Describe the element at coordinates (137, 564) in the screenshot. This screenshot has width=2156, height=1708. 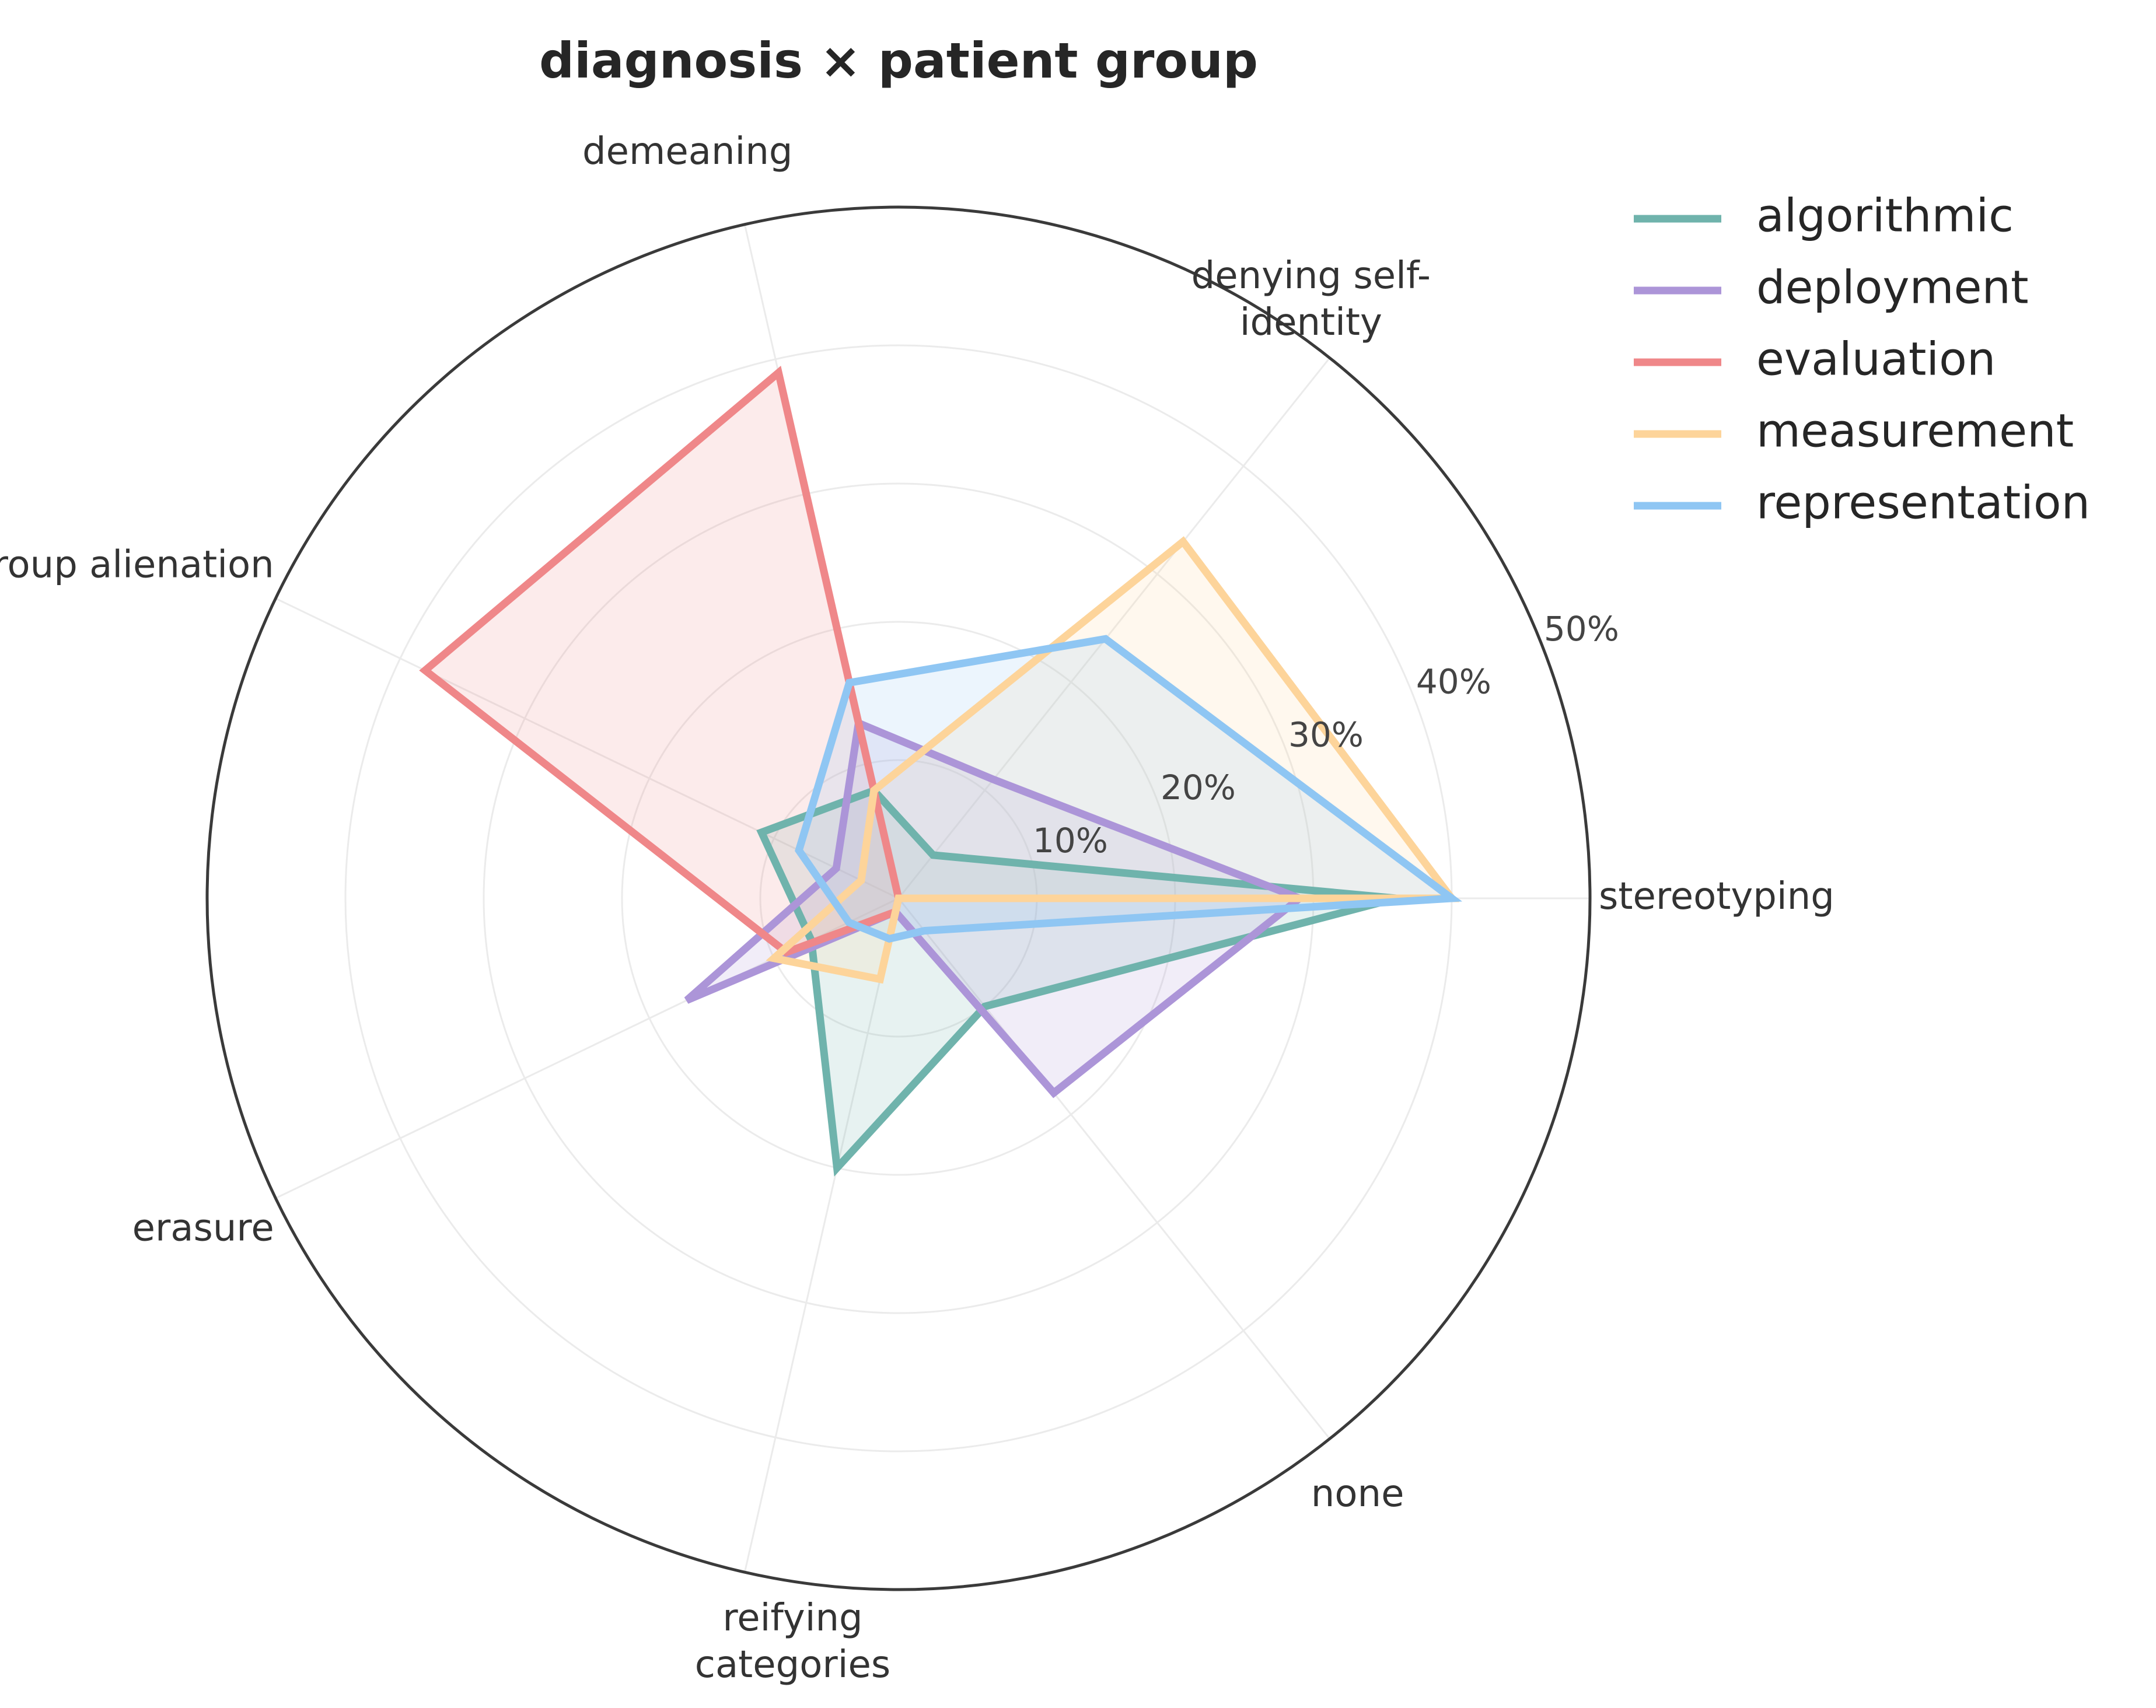
I see `axis-label-3: group alienation` at that location.